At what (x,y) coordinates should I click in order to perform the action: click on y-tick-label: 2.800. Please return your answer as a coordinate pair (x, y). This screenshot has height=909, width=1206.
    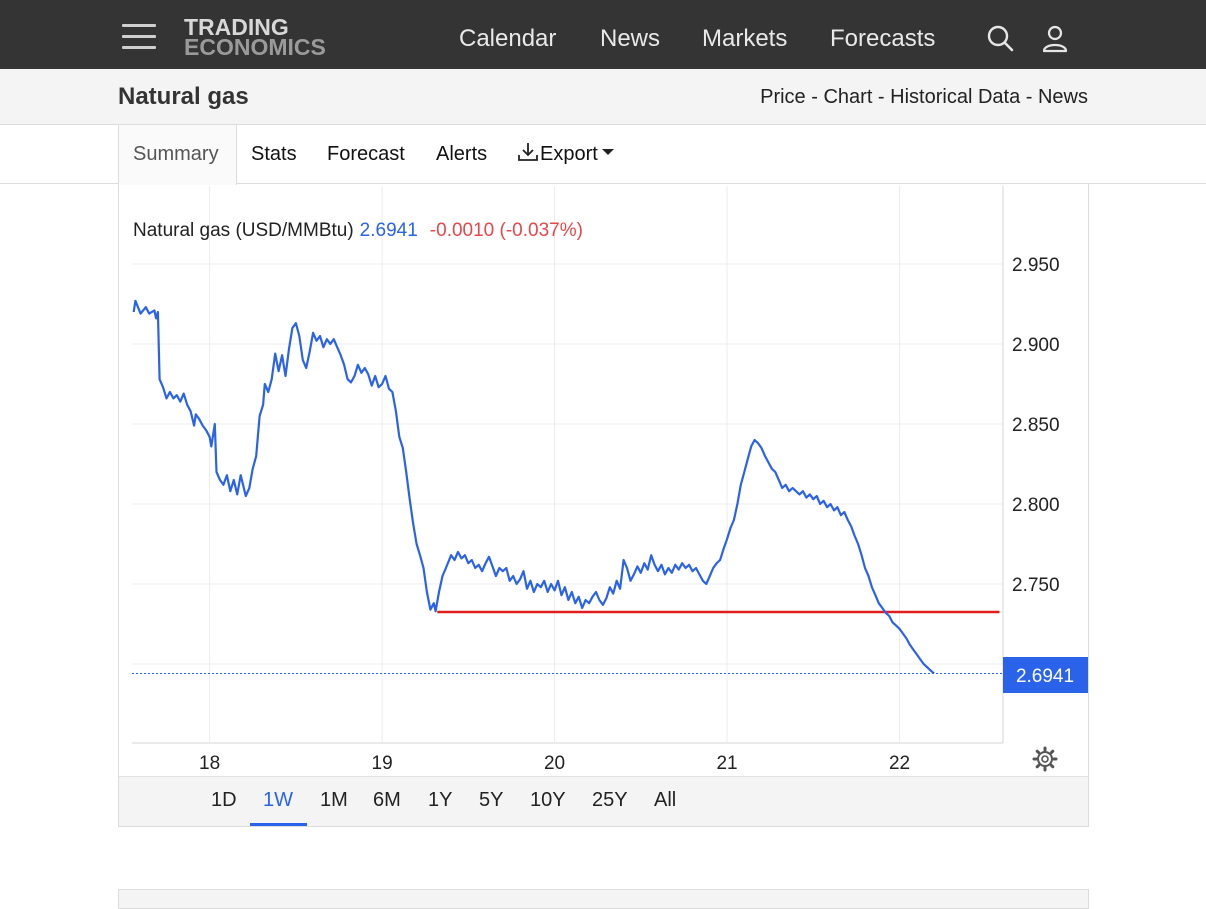
    Looking at the image, I should click on (1036, 505).